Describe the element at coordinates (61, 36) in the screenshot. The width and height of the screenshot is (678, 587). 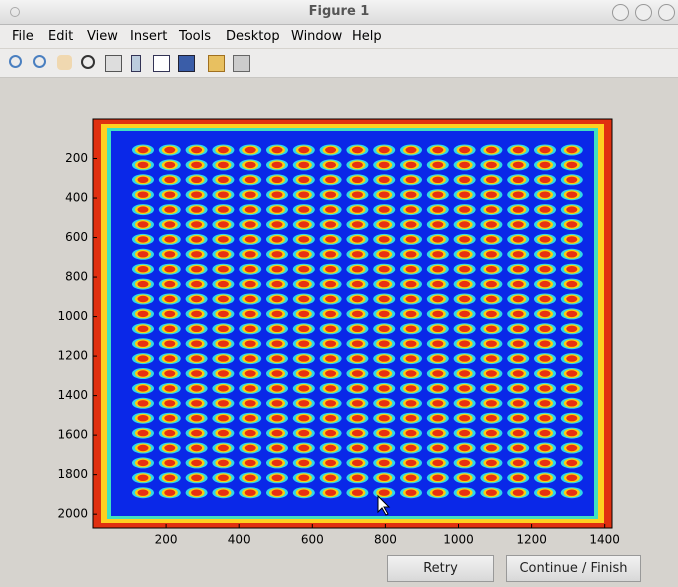
I see `menu-item: Edit` at that location.